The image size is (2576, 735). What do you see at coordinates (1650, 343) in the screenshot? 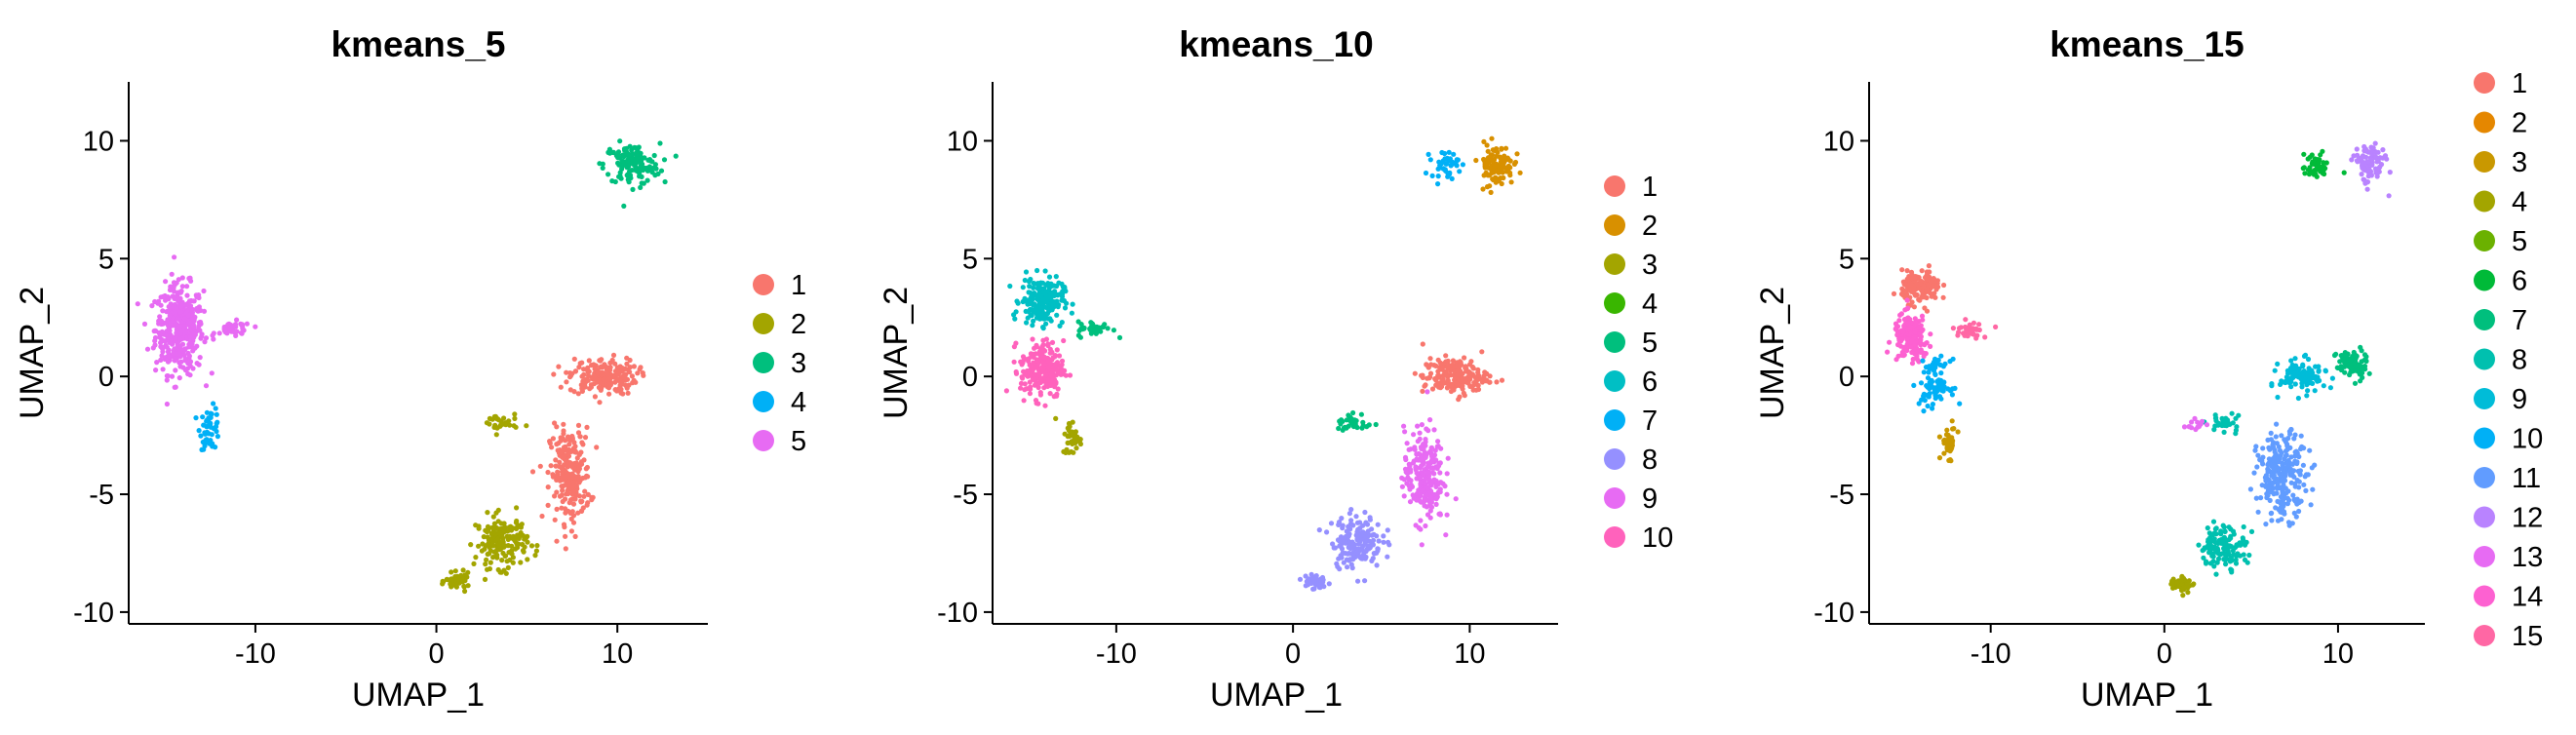
I see `legend-label: 5` at bounding box center [1650, 343].